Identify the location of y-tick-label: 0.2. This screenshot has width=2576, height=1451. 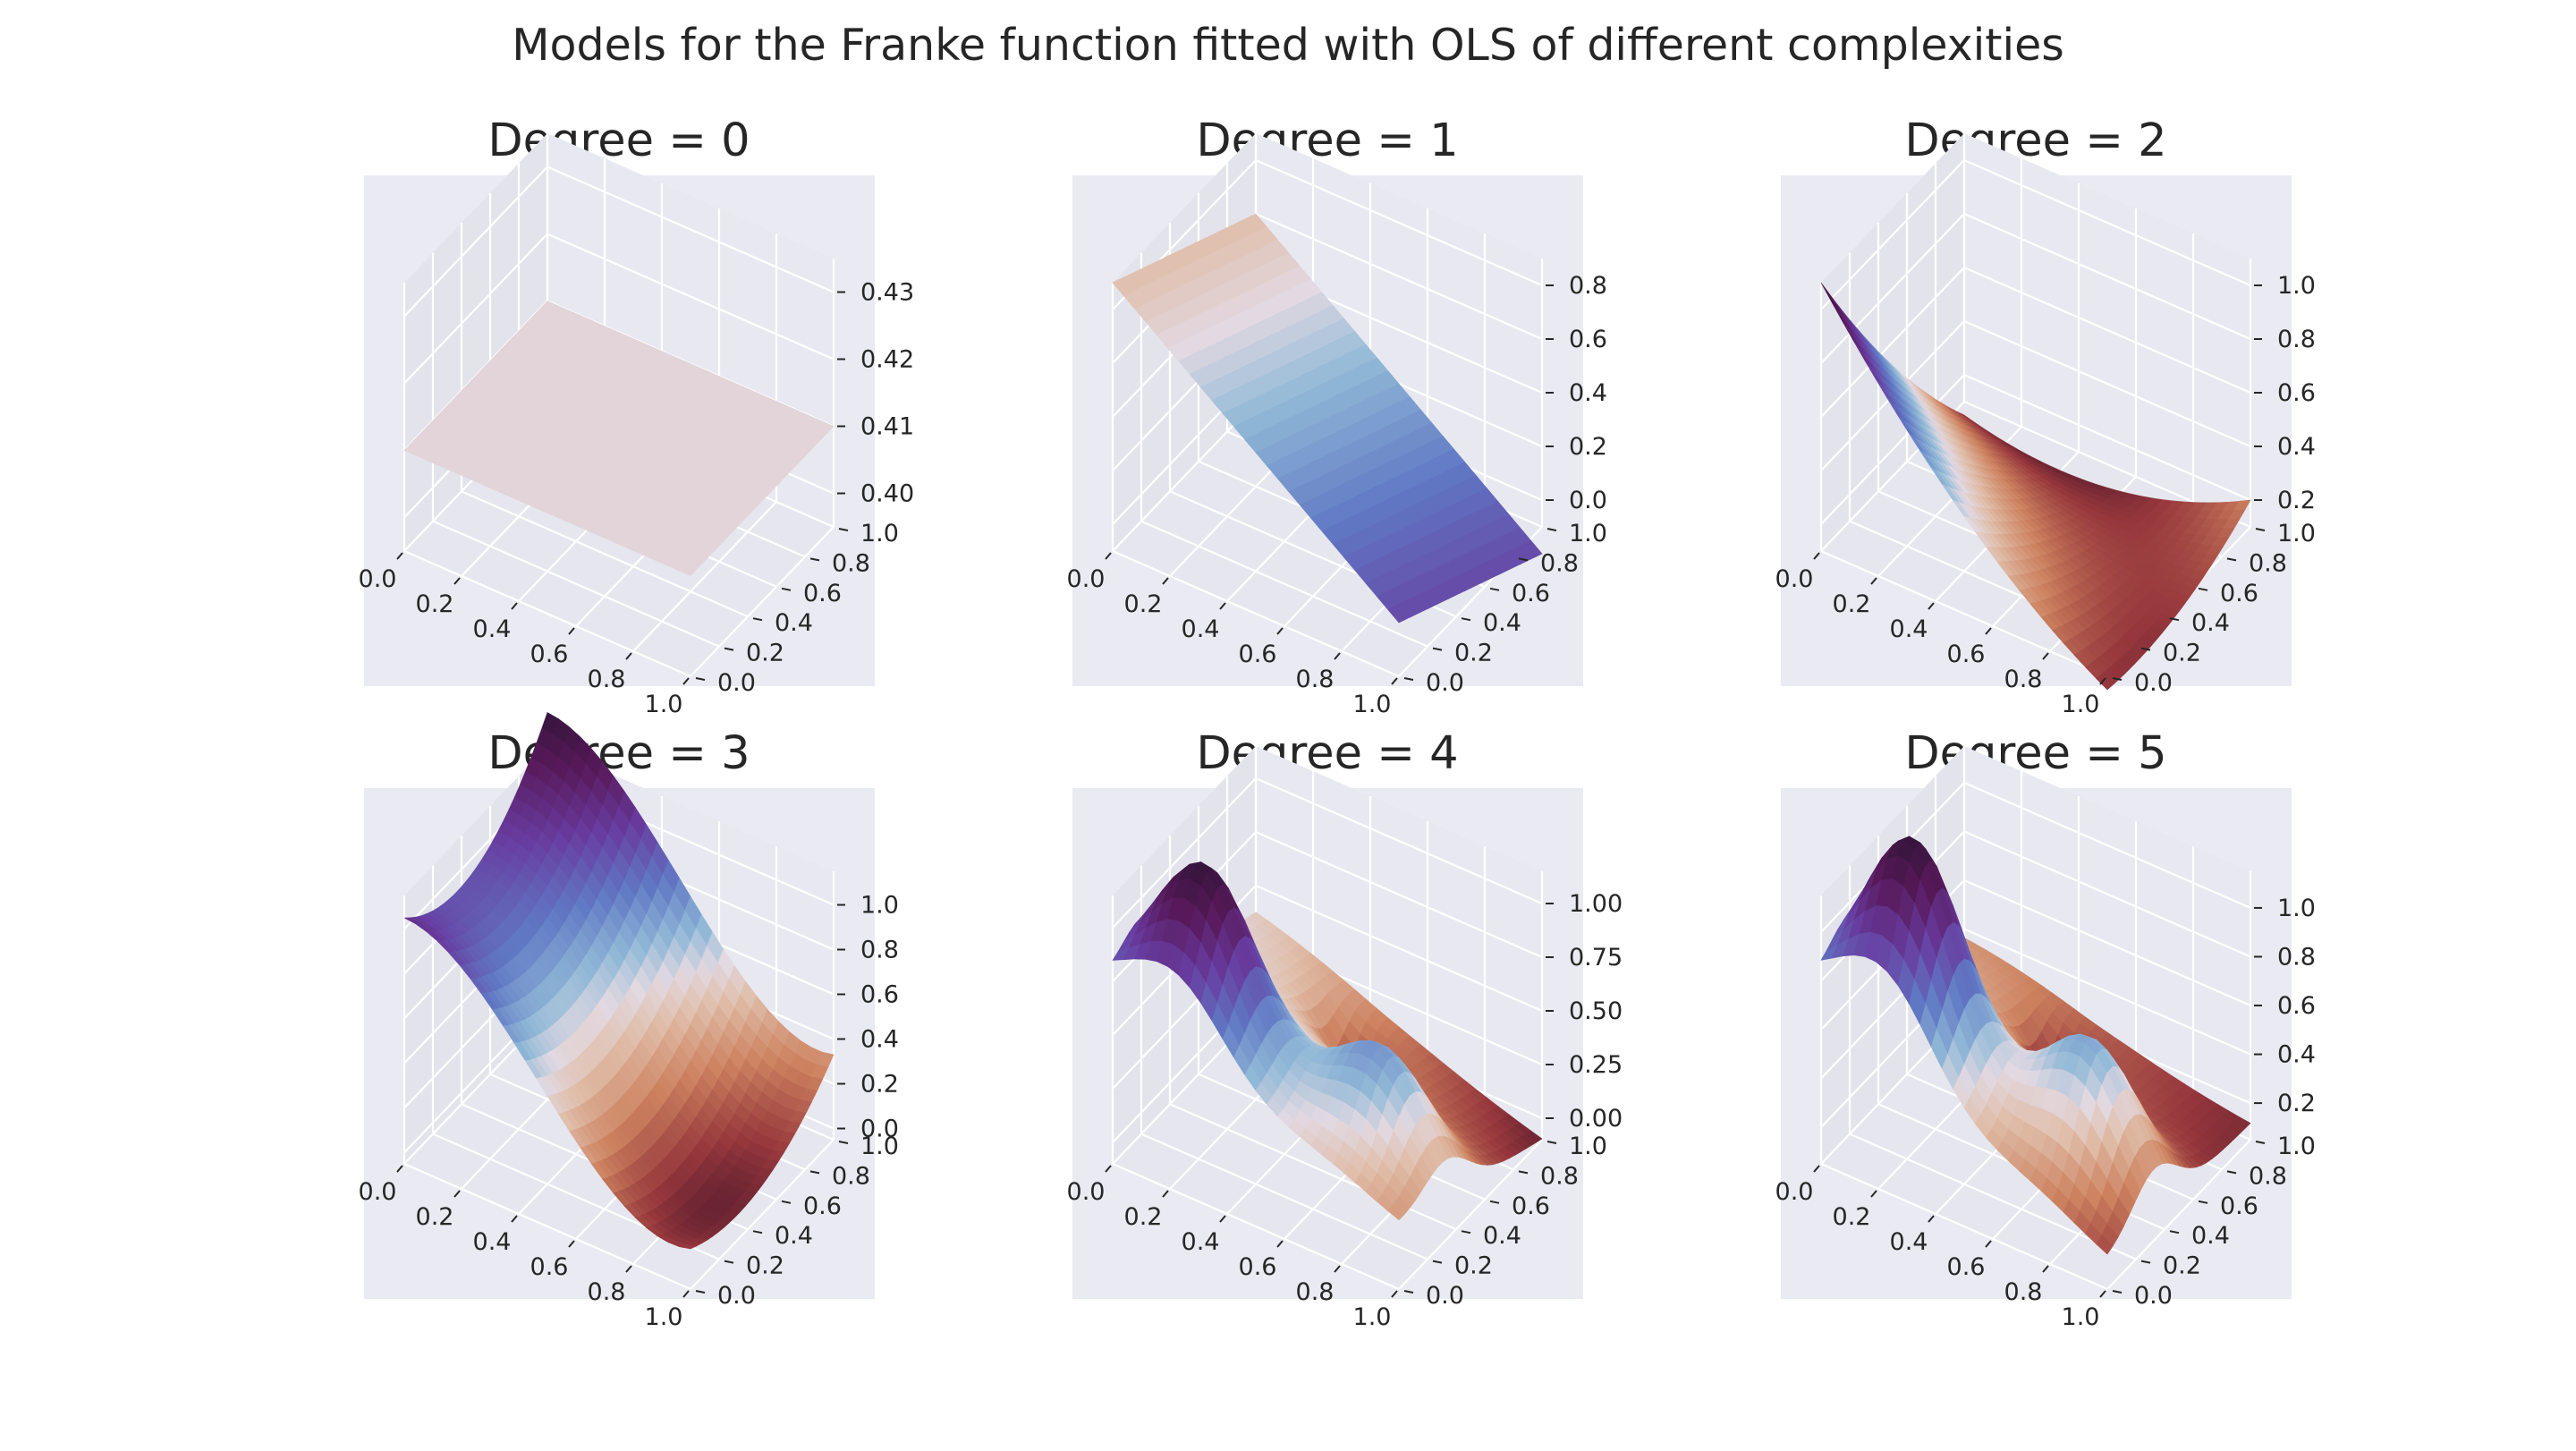
(2182, 653).